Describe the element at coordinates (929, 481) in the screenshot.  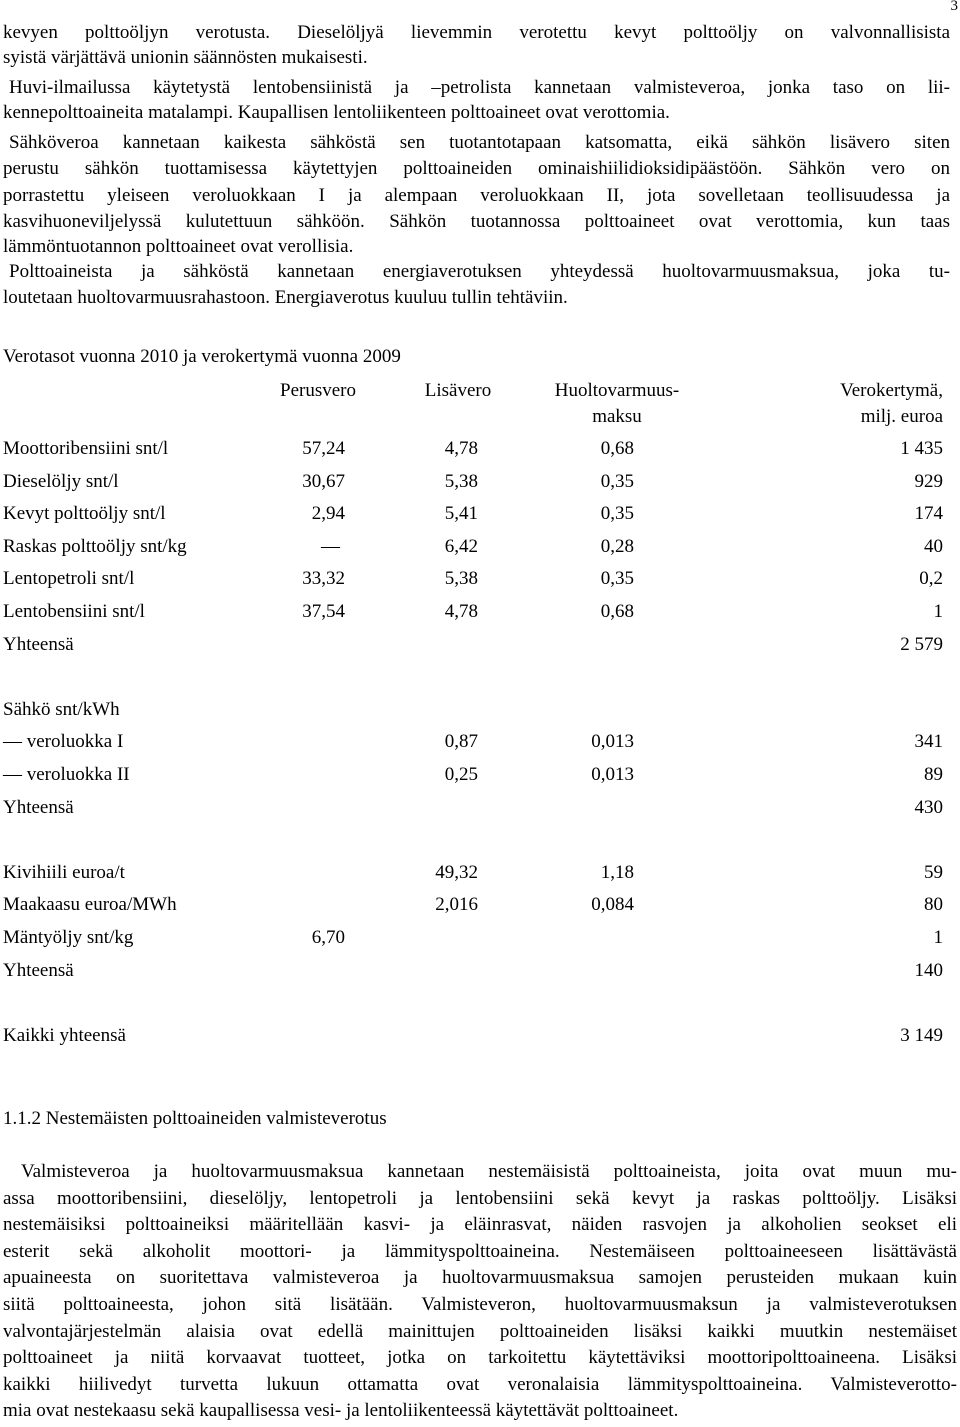
I see `table-cell: 929` at that location.